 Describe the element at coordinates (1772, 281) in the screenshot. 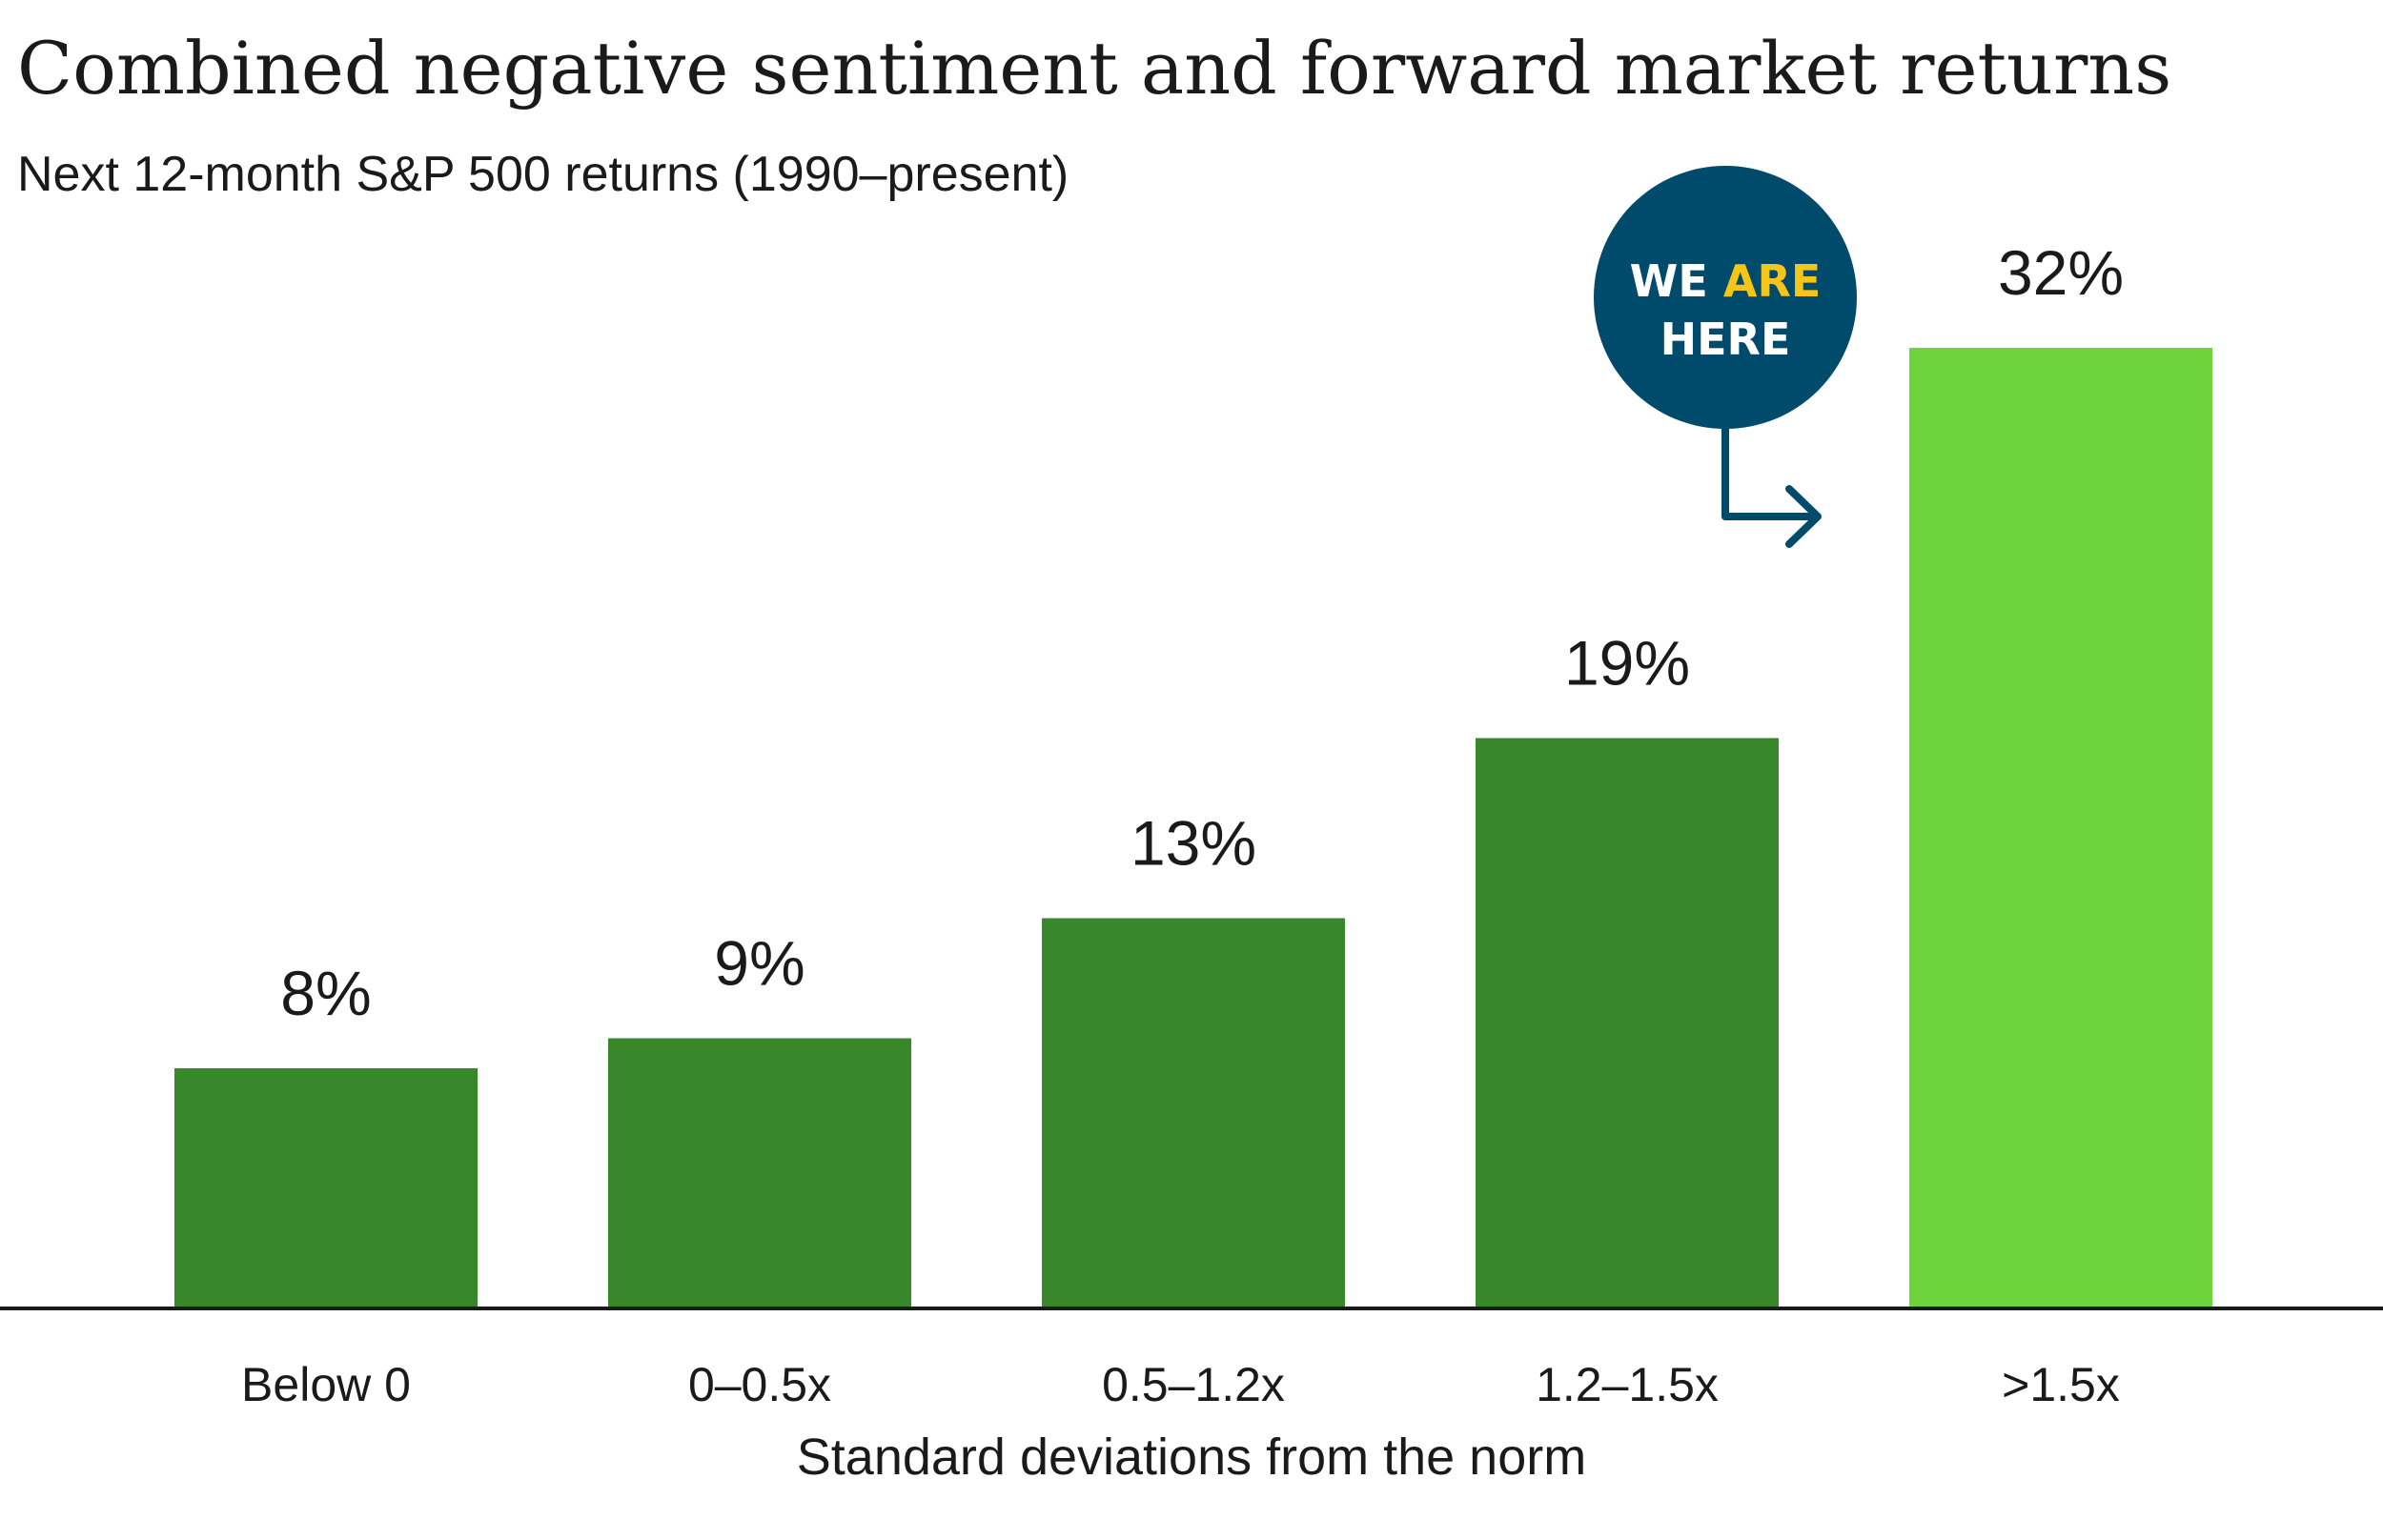

I see `callout-word-are: ARE` at that location.